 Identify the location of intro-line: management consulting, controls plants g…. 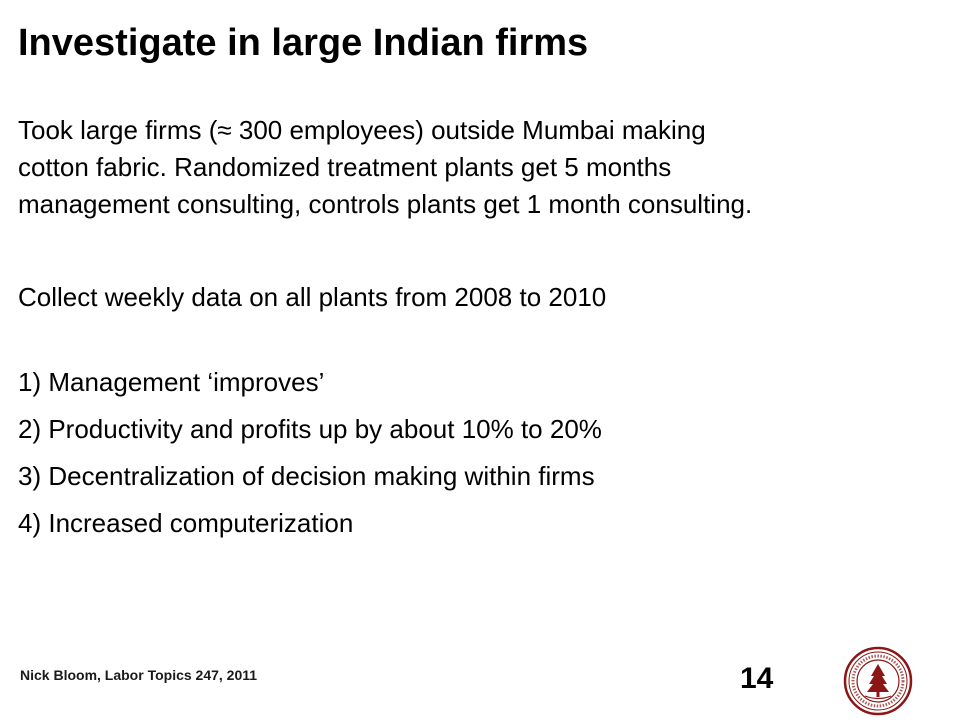
(385, 204).